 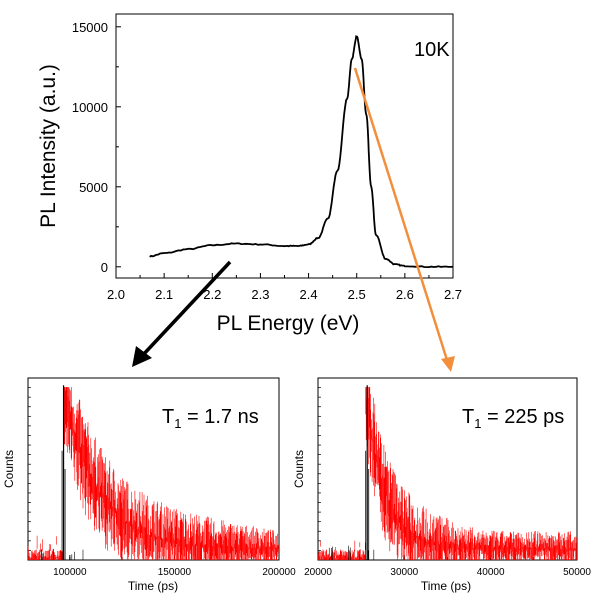 I want to click on orange-arrowhead, so click(x=448, y=364).